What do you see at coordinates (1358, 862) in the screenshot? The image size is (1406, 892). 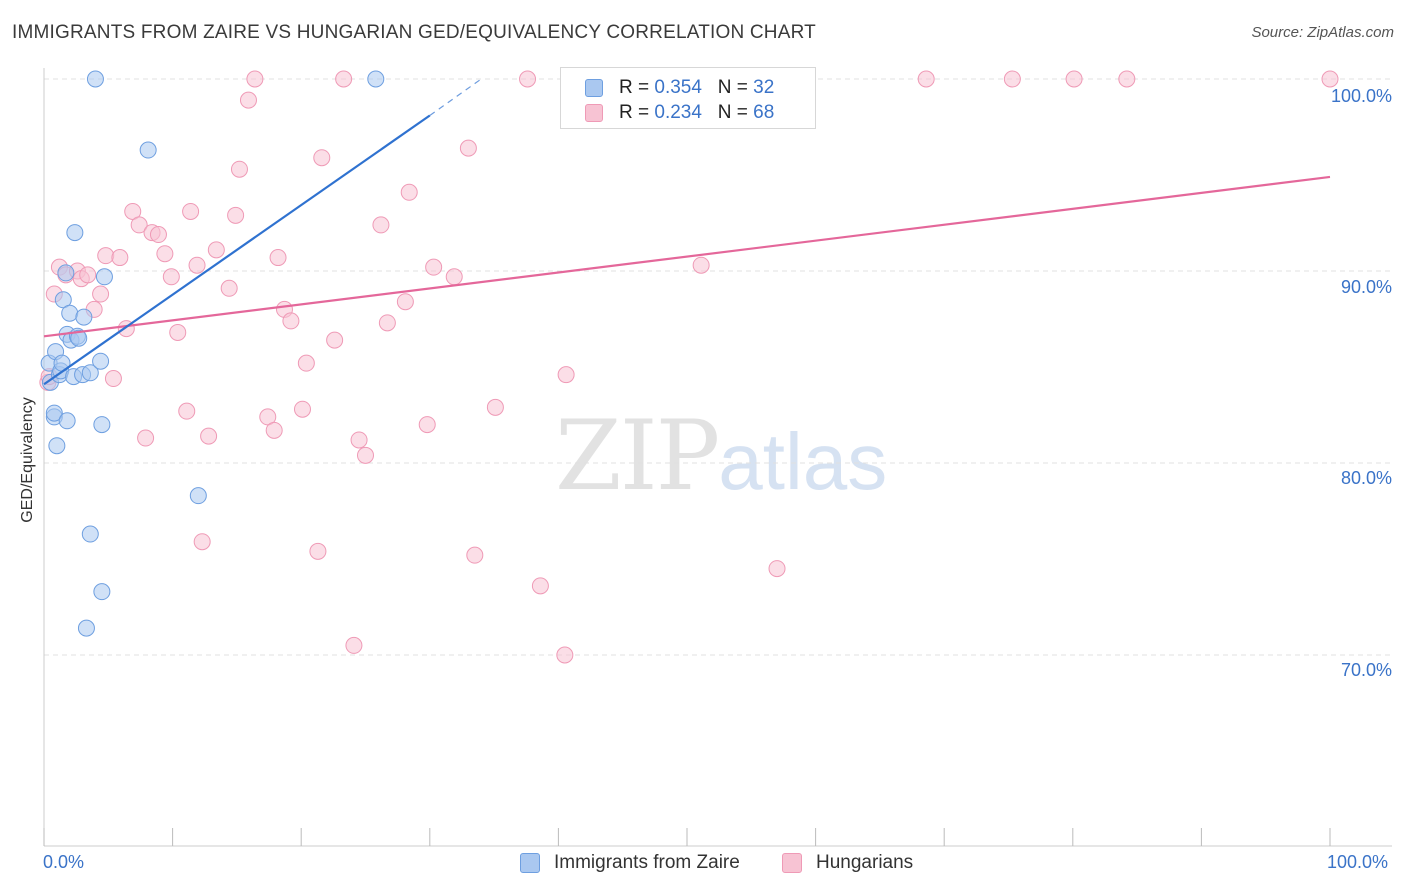 I see `x-tick-label-max: 100.0%` at bounding box center [1358, 862].